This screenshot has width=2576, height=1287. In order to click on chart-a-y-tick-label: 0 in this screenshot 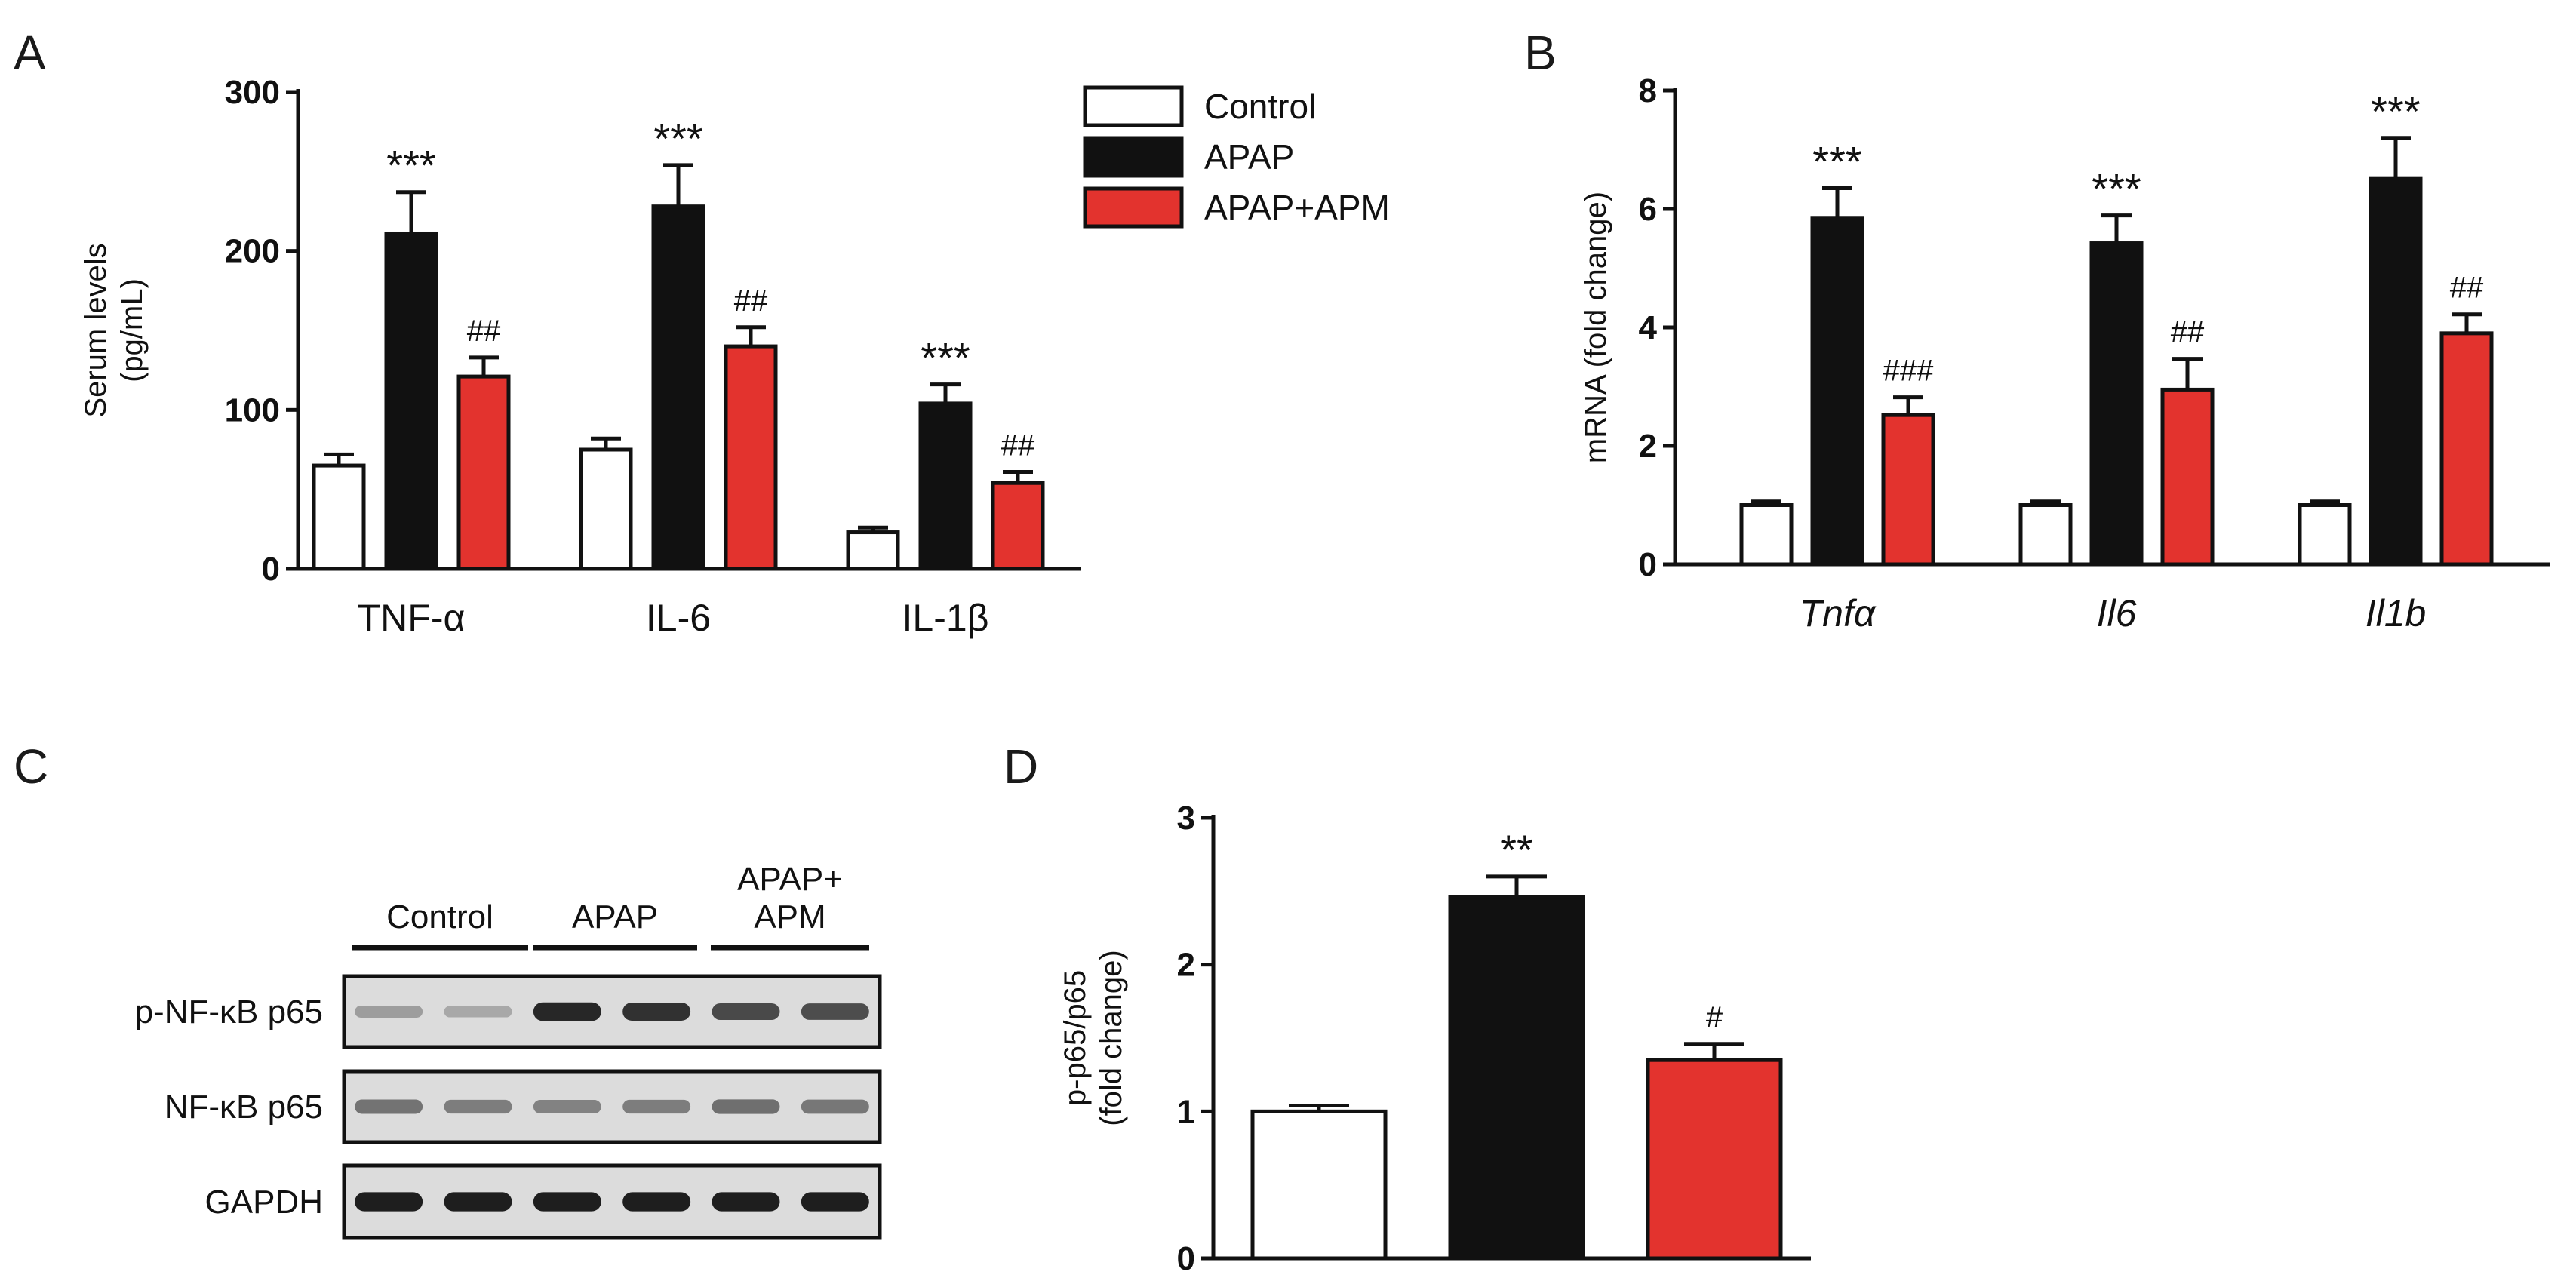, I will do `click(271, 569)`.